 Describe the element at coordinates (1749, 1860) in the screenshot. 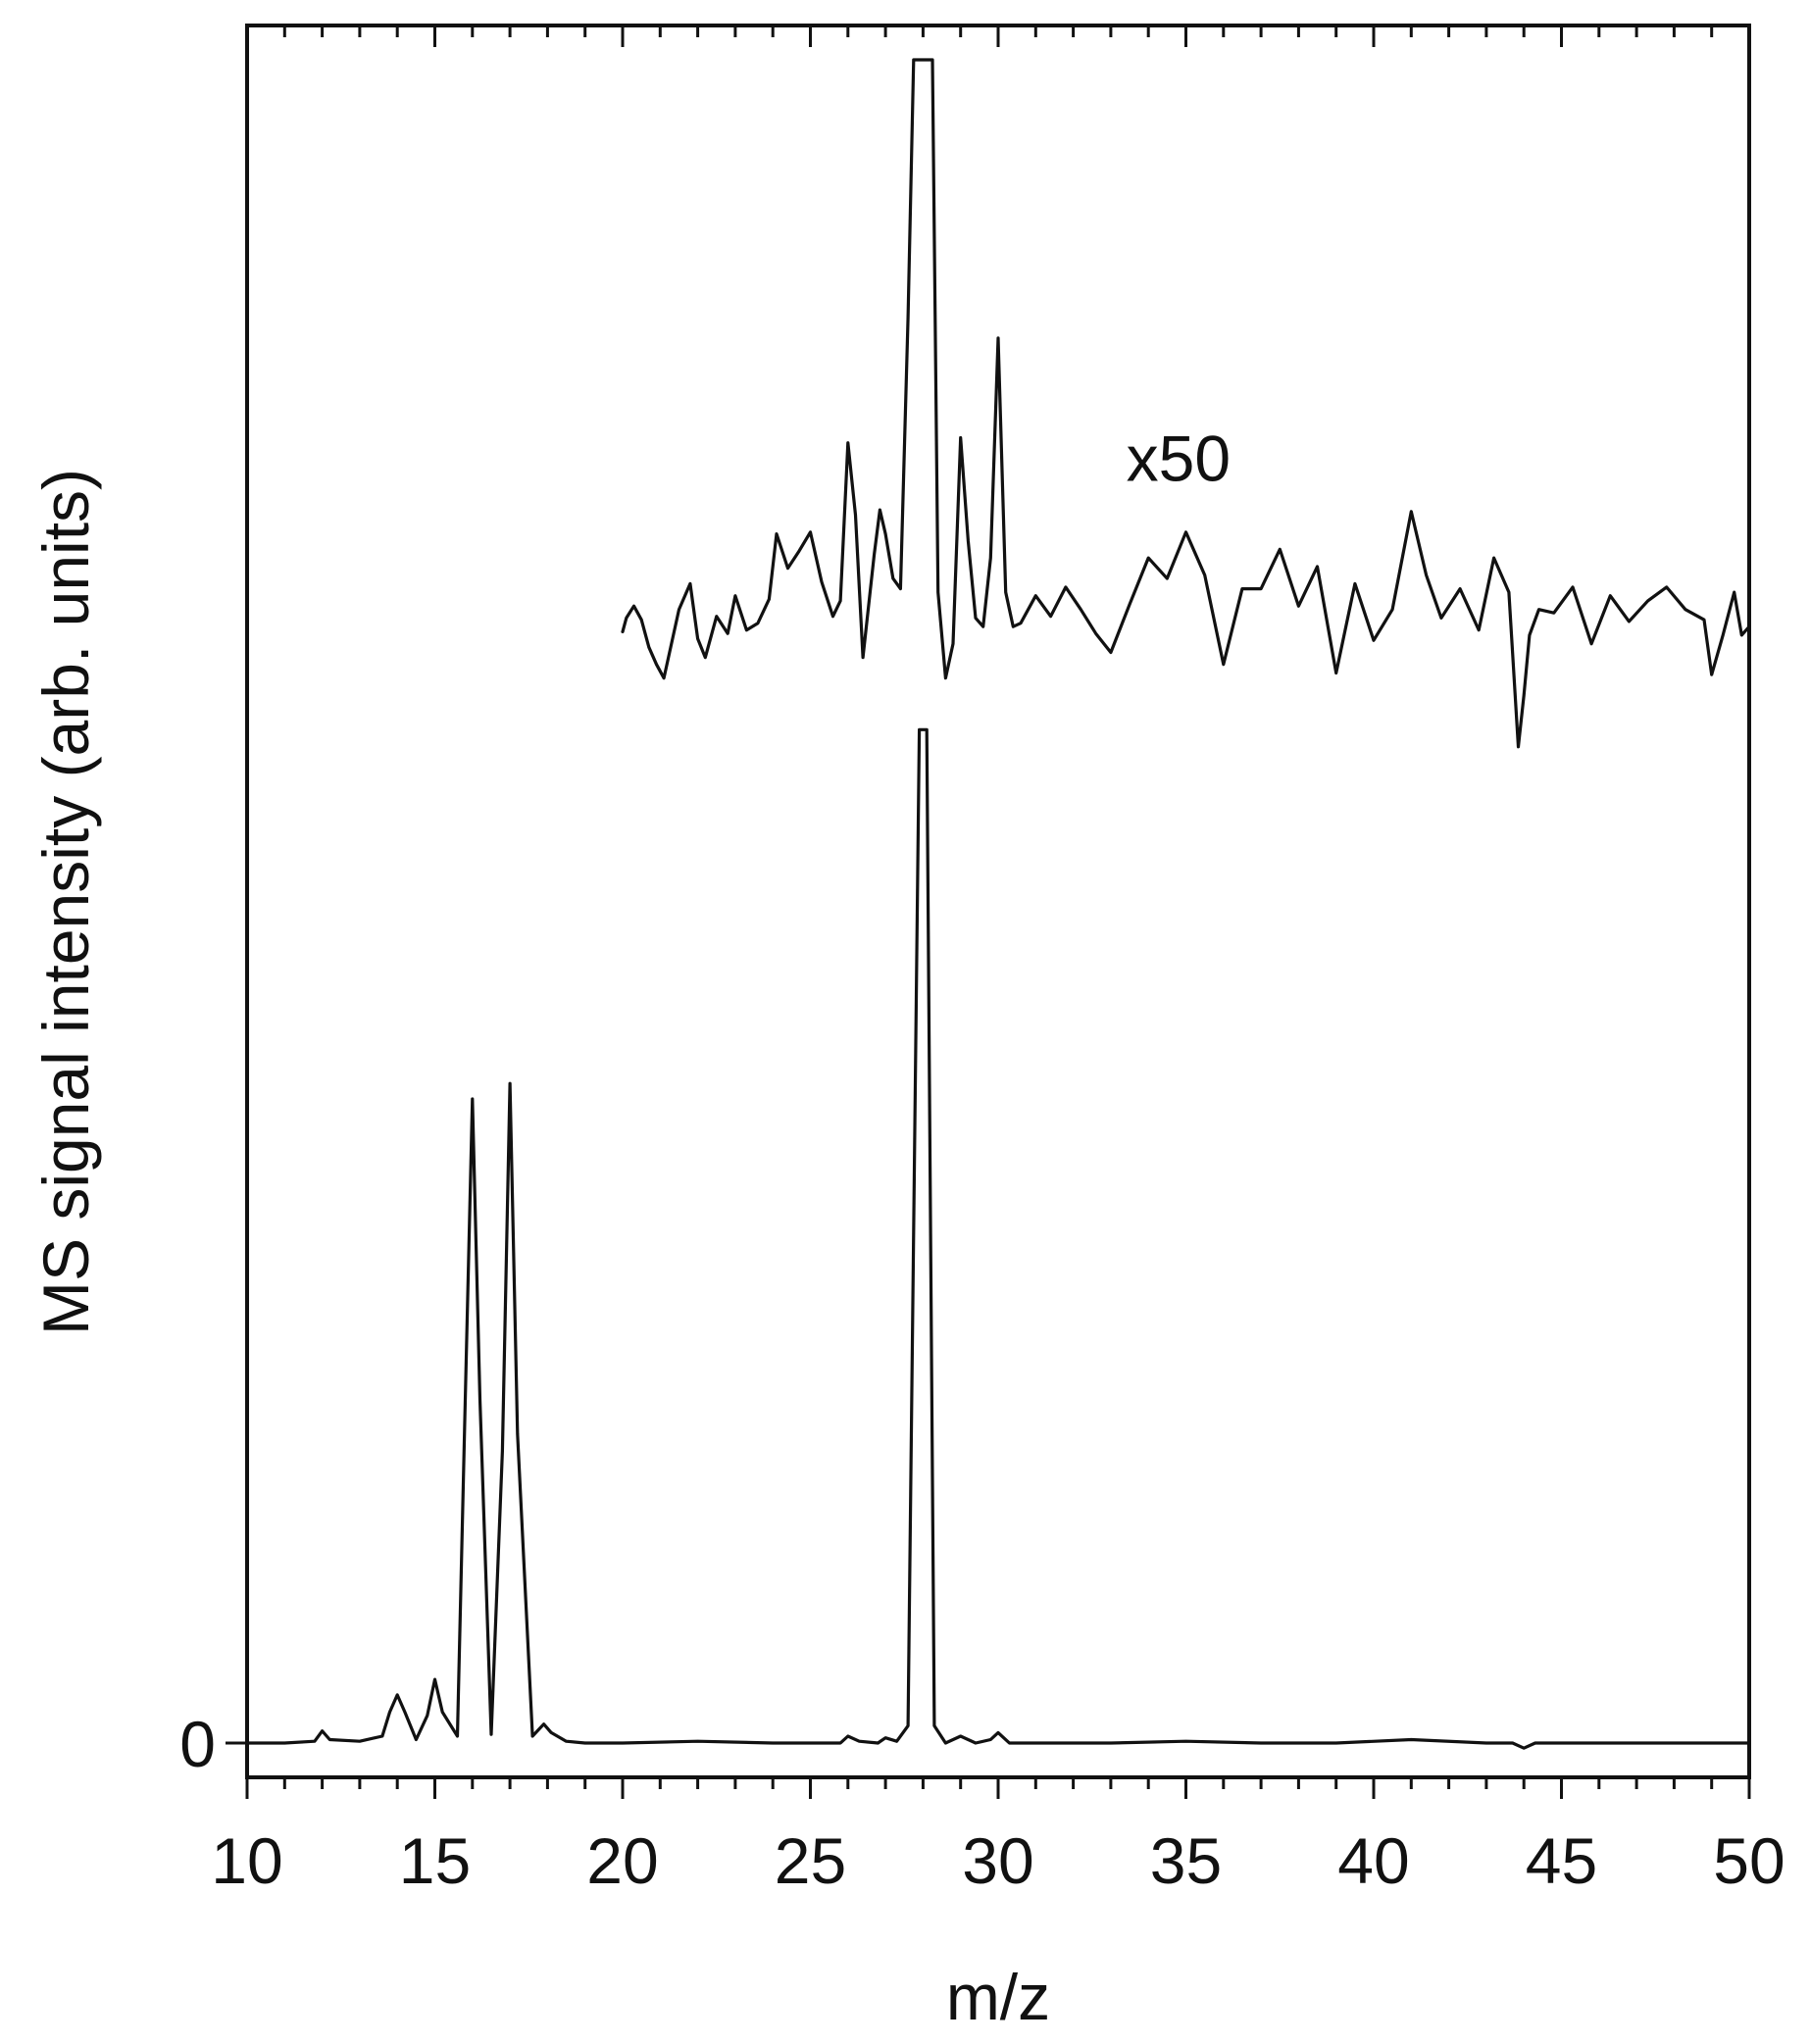

I see `x-tick-label: 50` at that location.